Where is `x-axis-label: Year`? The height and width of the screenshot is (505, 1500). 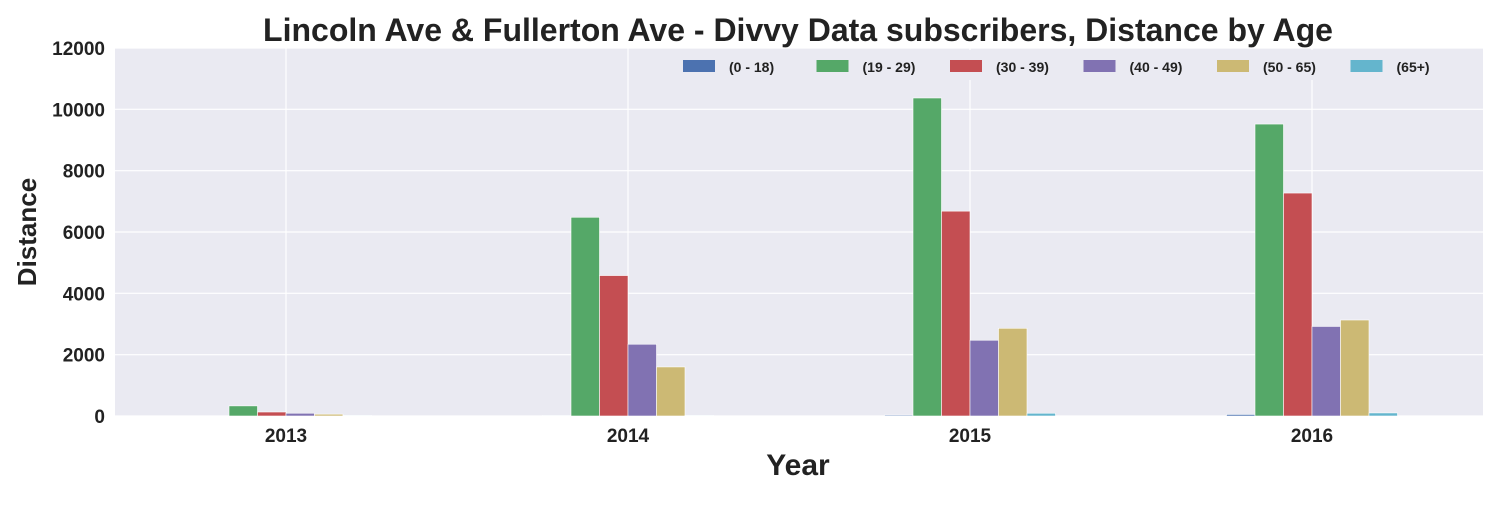 x-axis-label: Year is located at coordinates (798, 465).